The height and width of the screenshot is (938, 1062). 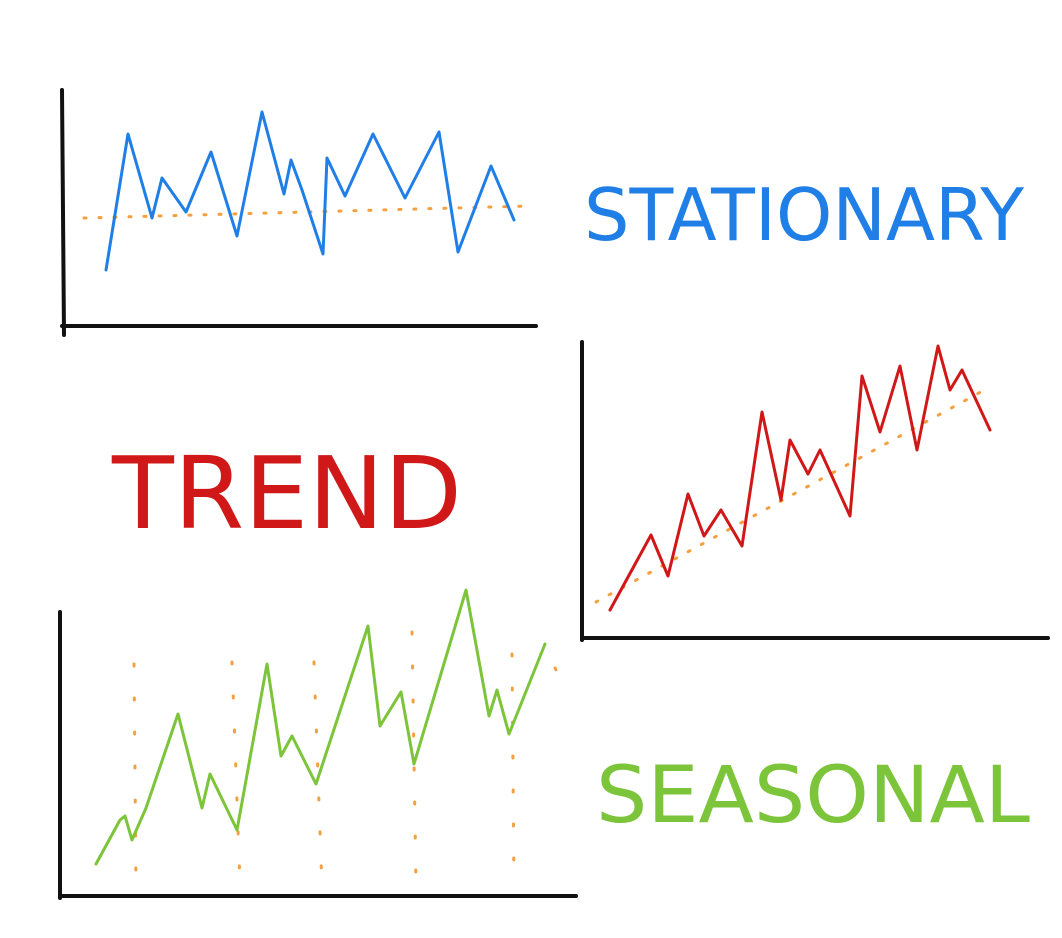 I want to click on stationary-series, so click(x=310, y=191).